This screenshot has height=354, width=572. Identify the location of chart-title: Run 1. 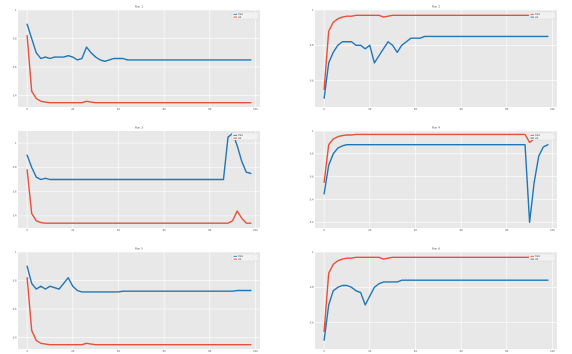
(139, 7).